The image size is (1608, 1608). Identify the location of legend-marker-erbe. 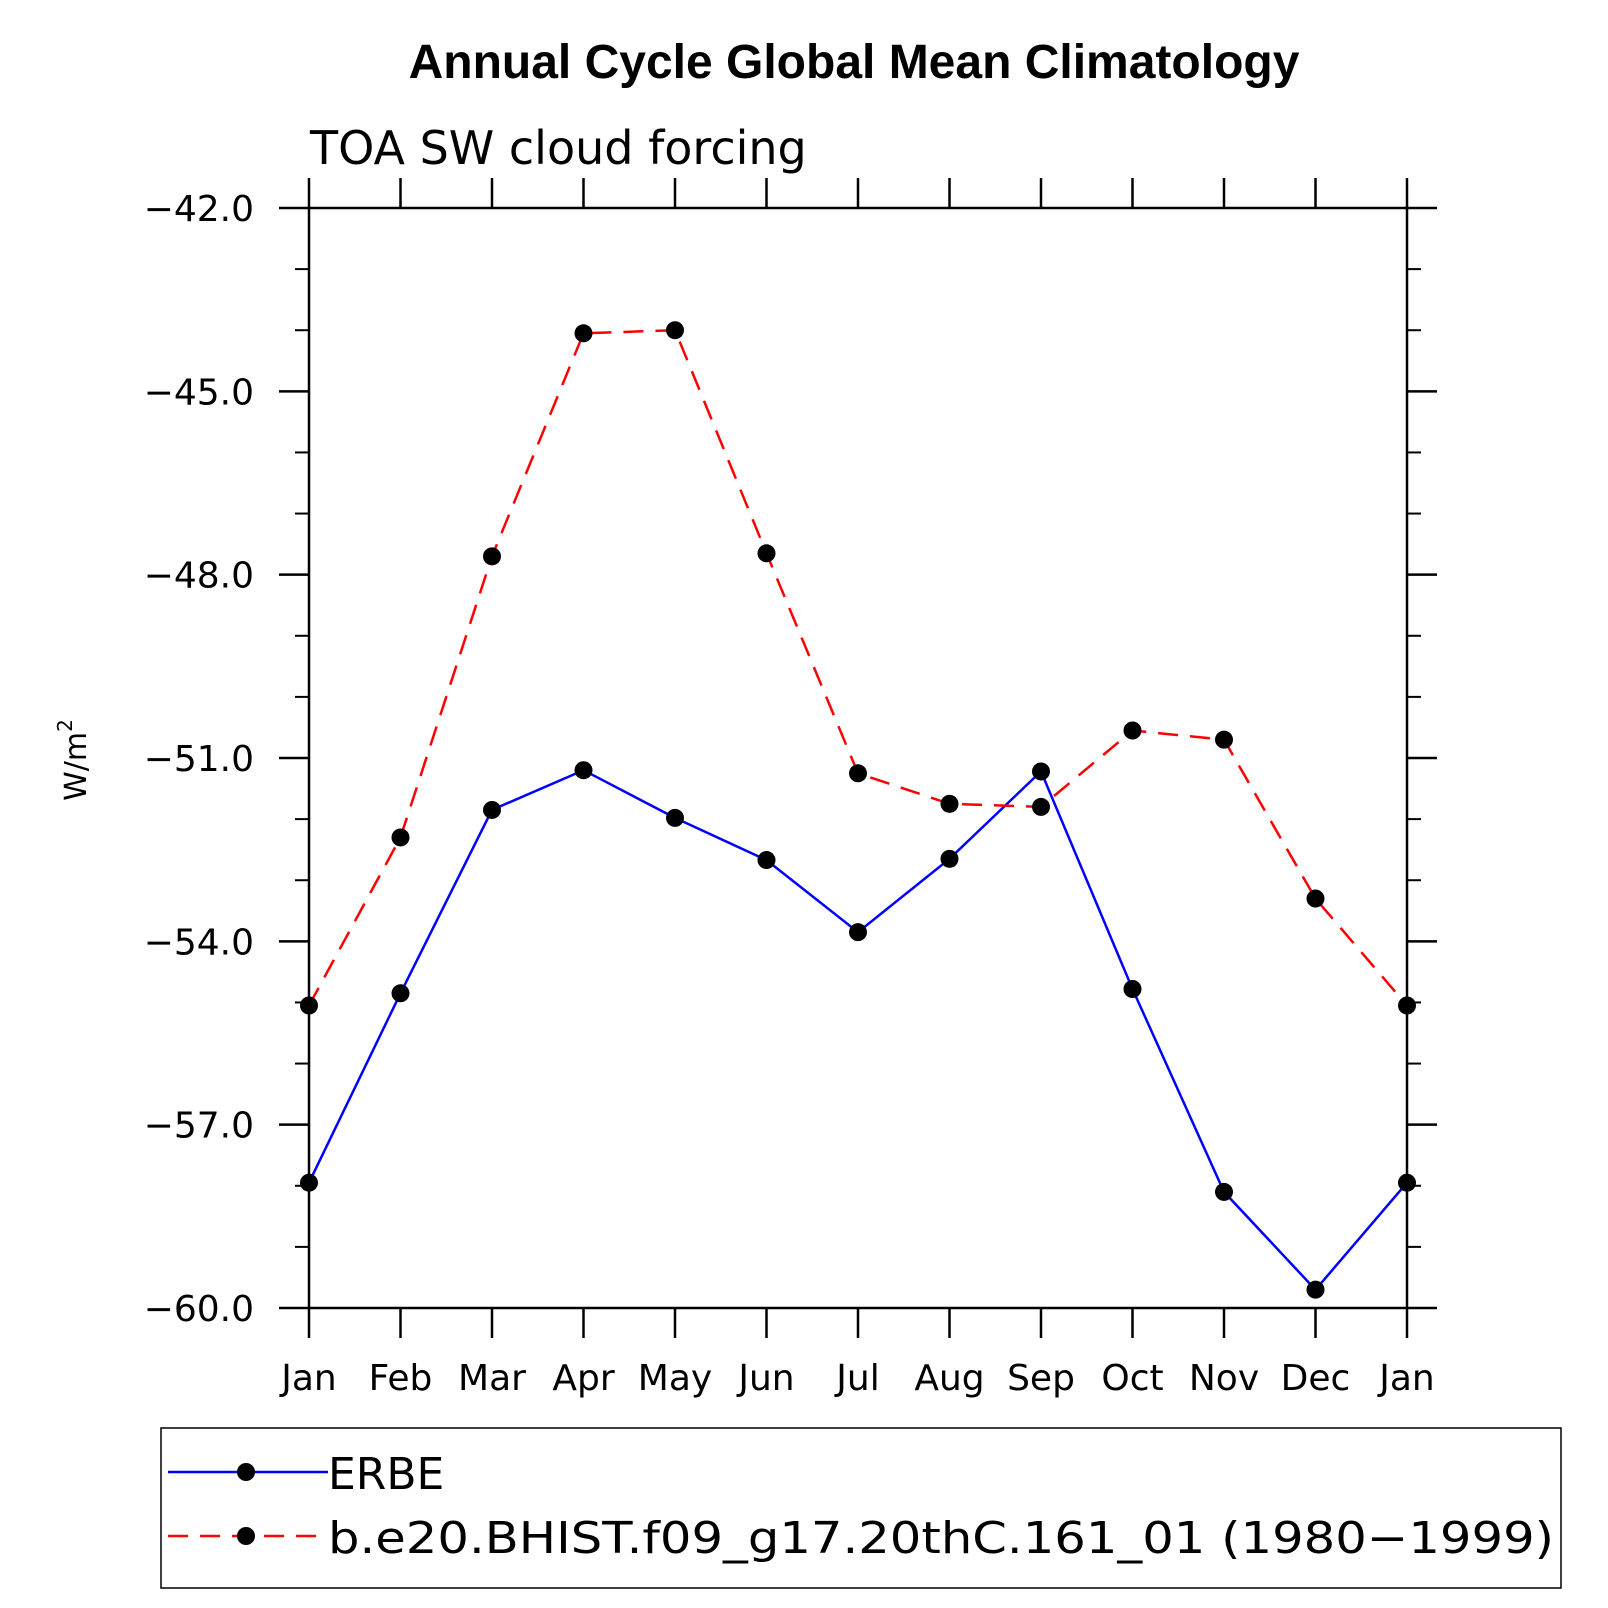
(246, 1472).